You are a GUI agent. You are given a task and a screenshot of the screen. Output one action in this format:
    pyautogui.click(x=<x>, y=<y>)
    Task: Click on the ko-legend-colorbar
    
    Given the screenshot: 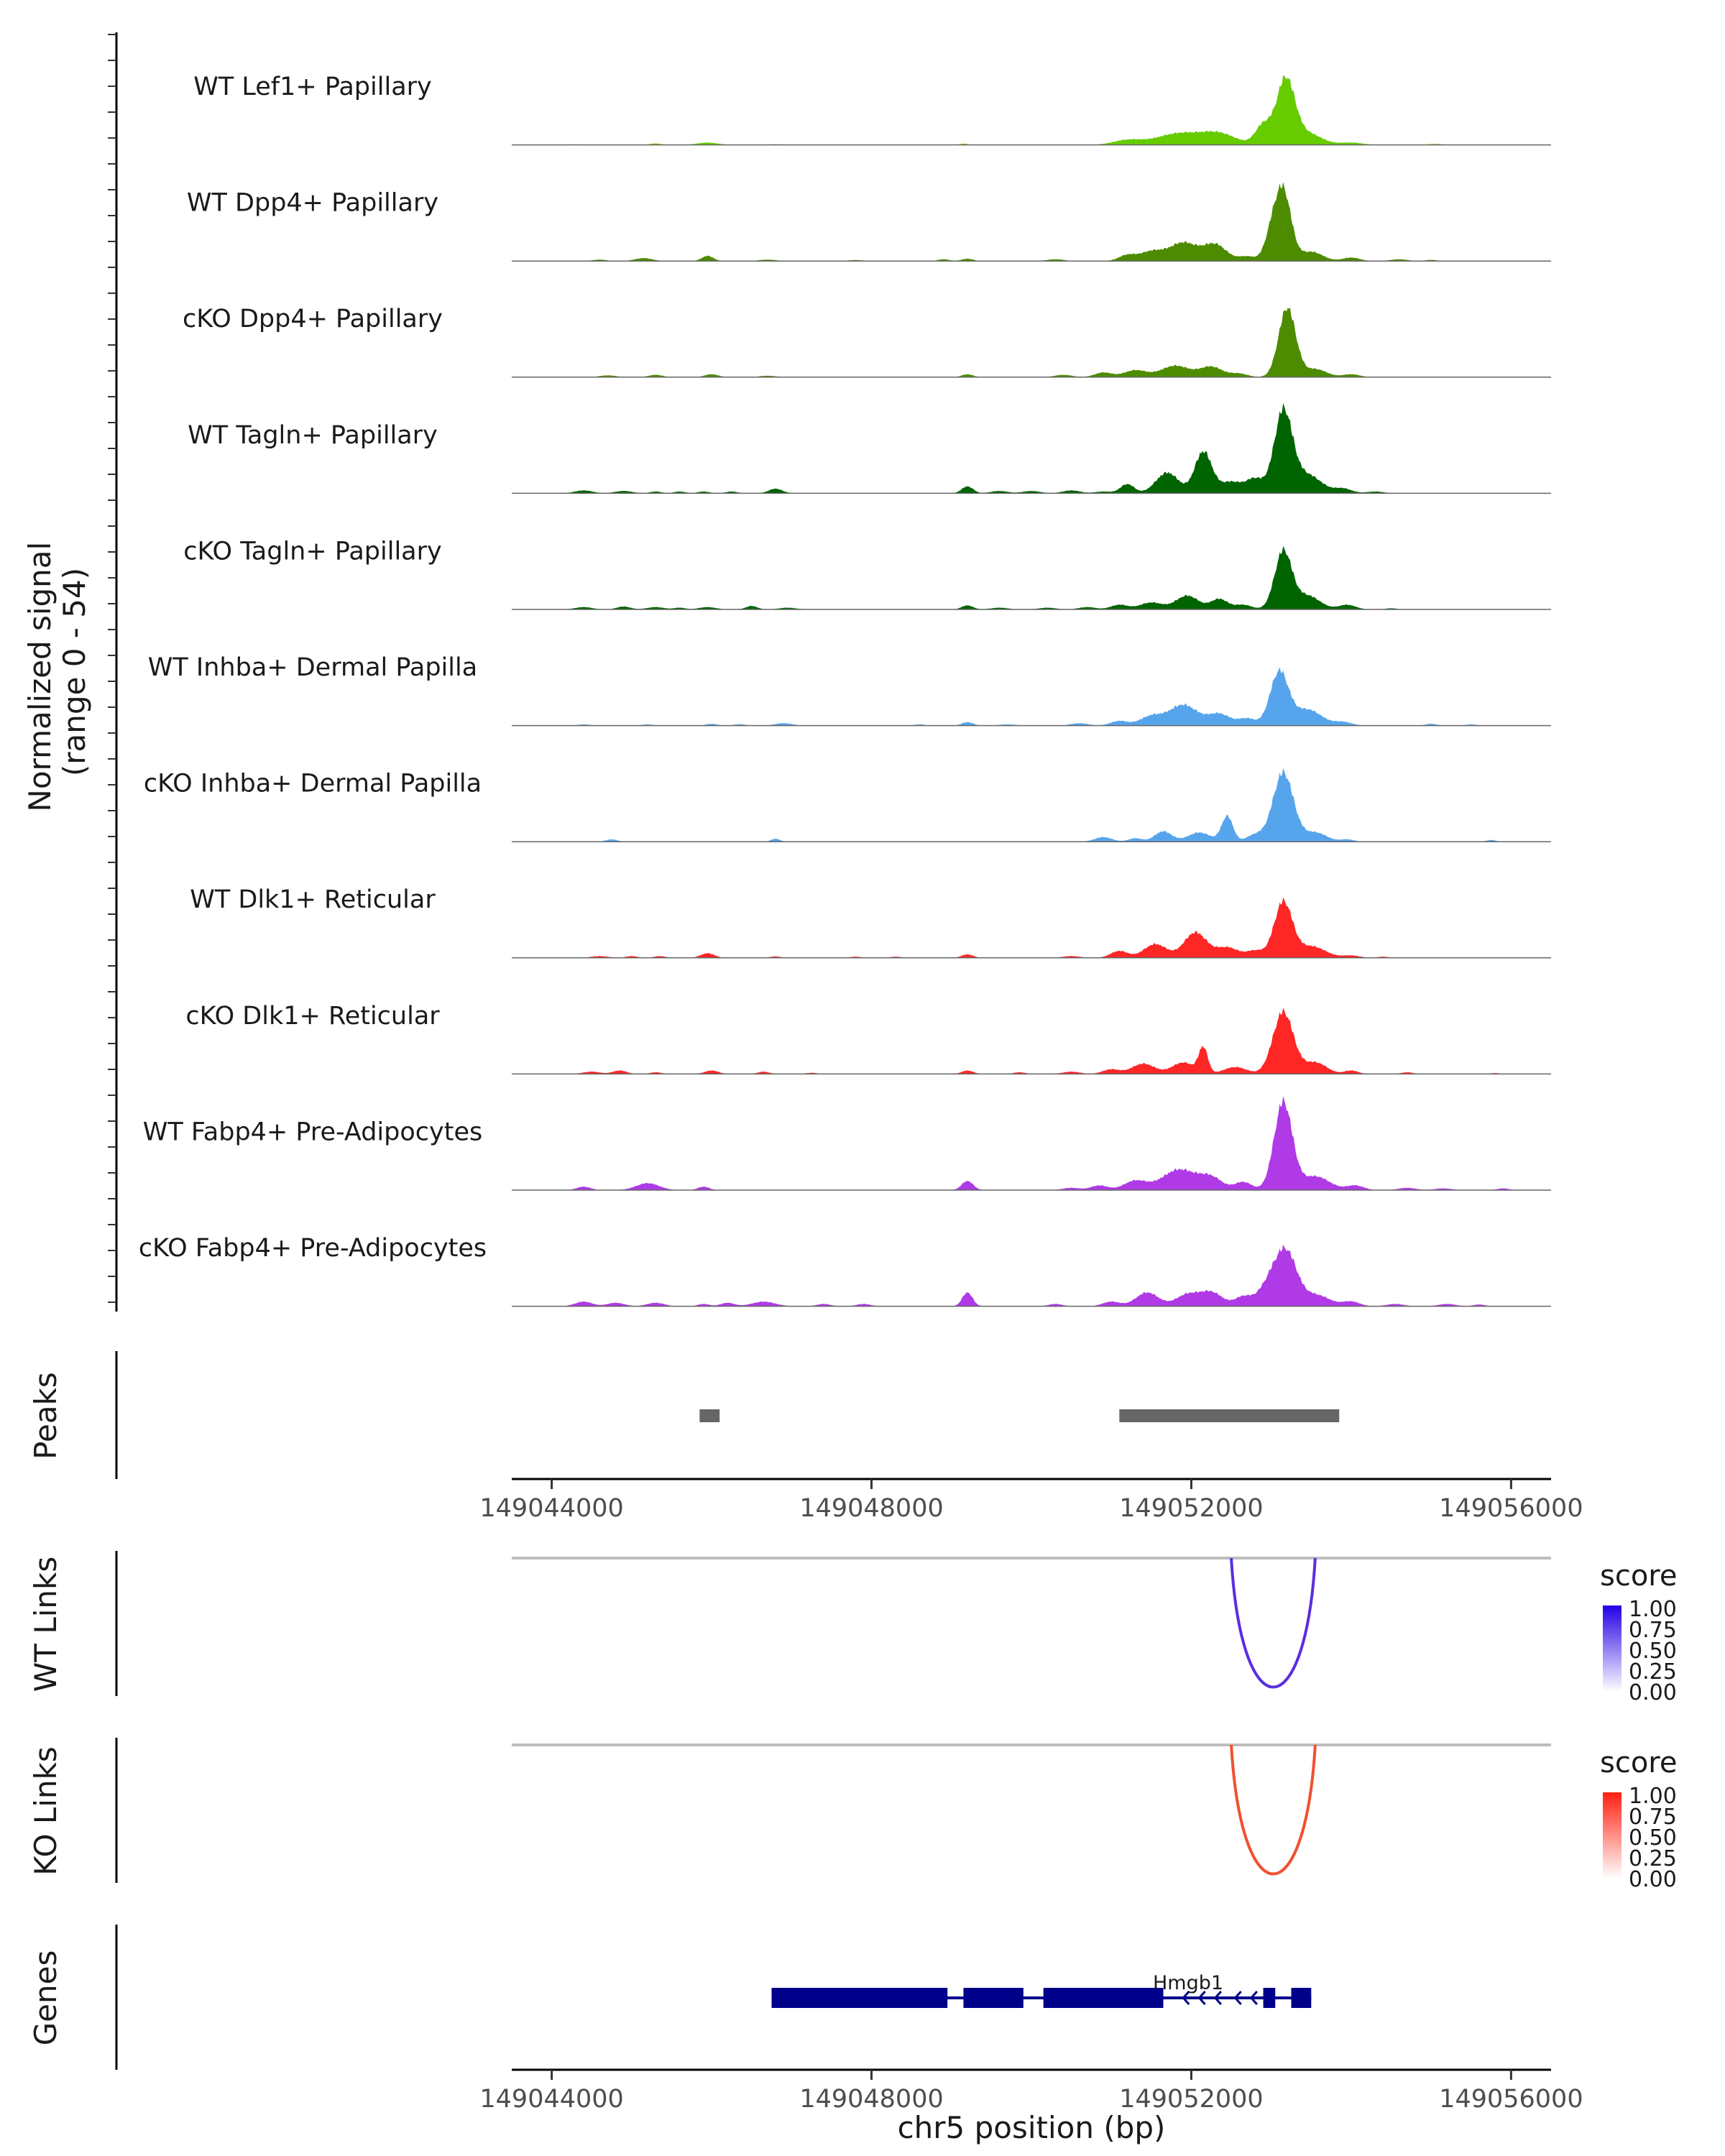 What is the action you would take?
    pyautogui.click(x=1612, y=1836)
    